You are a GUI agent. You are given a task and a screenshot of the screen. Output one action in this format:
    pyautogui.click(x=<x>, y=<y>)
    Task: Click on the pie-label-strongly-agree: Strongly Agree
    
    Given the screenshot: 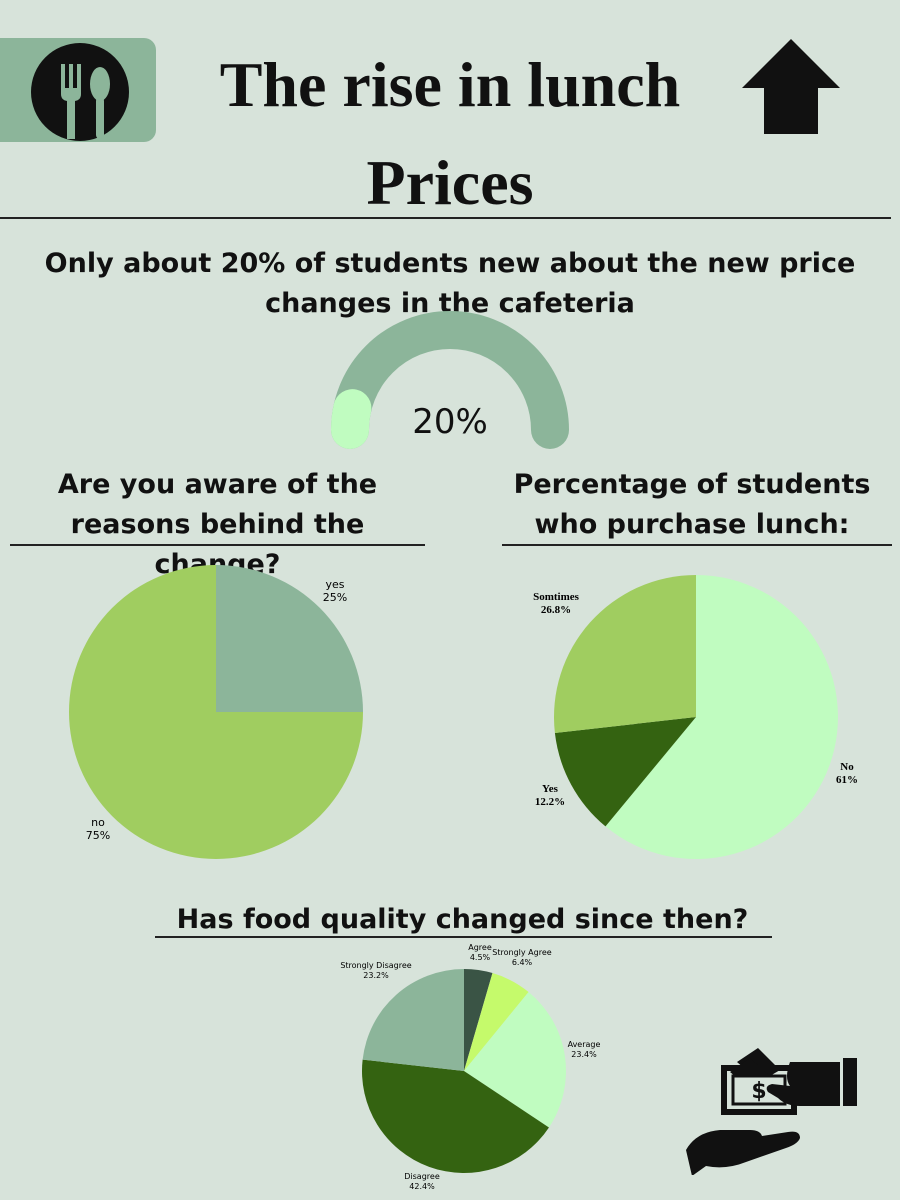 What is the action you would take?
    pyautogui.click(x=521, y=952)
    